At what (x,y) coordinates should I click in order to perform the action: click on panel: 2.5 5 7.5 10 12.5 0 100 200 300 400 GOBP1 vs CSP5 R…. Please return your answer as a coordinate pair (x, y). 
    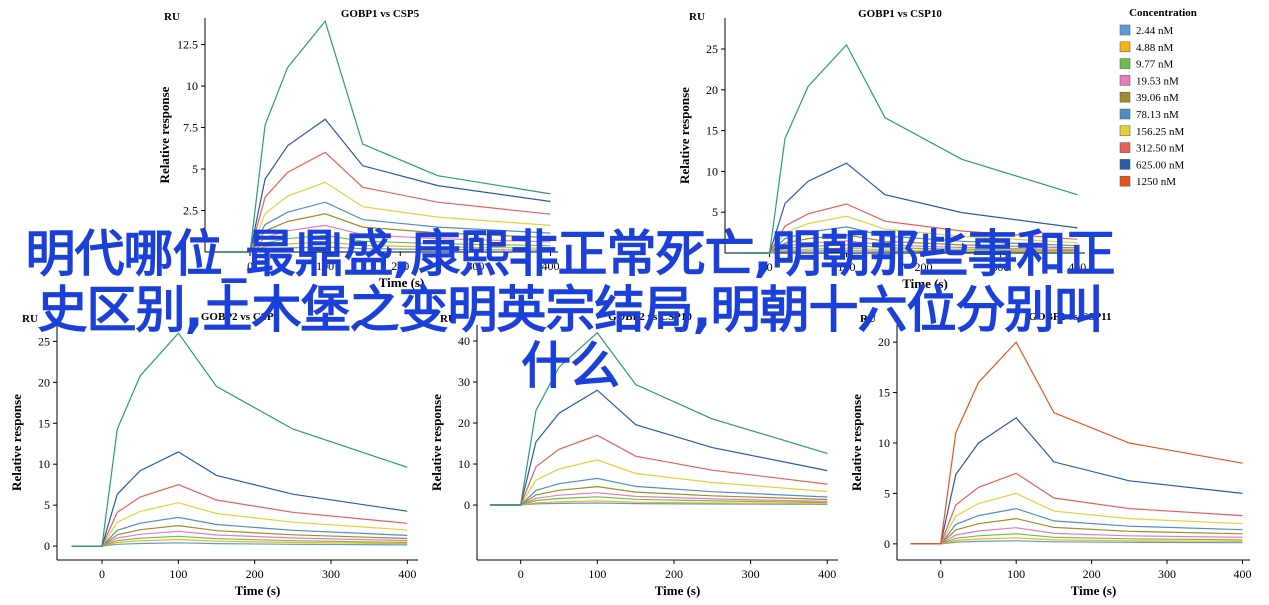
    Looking at the image, I should click on (358, 149).